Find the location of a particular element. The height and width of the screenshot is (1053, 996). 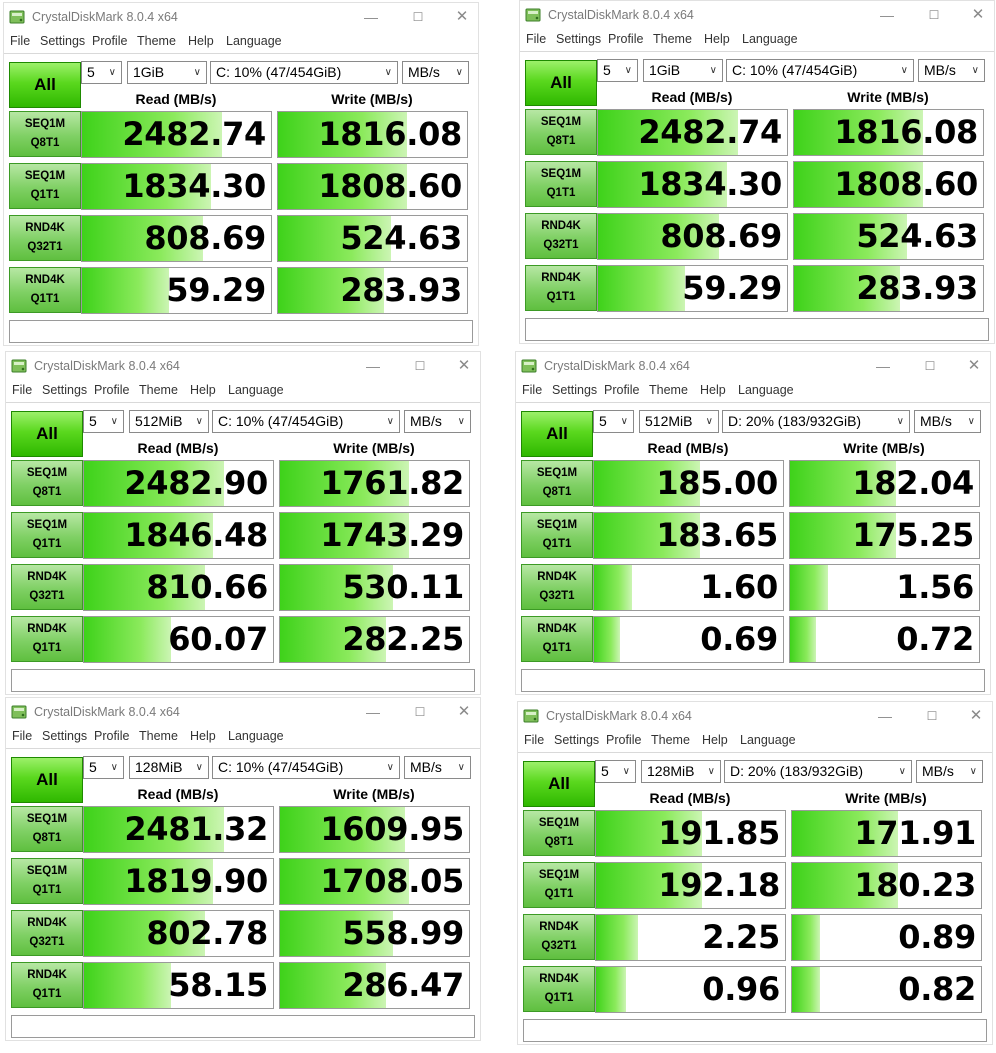

test-size-select: 512MiB ∨ is located at coordinates (679, 421).